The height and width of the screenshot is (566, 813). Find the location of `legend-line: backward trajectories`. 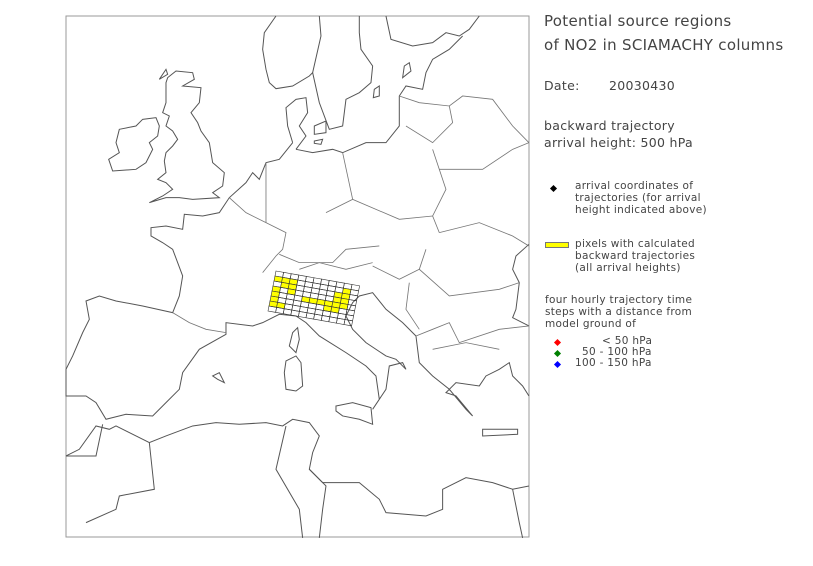

legend-line: backward trajectories is located at coordinates (635, 255).